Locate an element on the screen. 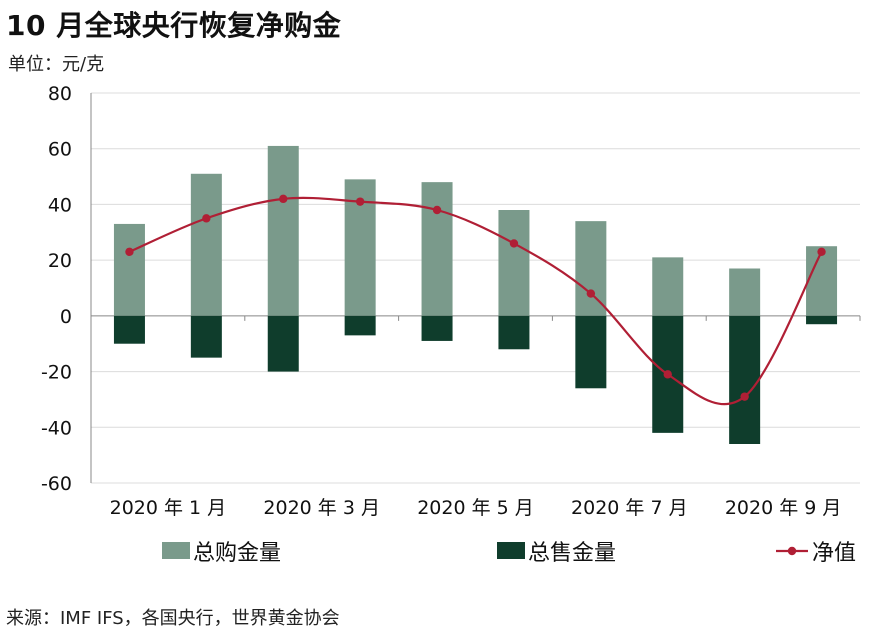 The height and width of the screenshot is (637, 874). y-tick-label: 0 is located at coordinates (66, 317).